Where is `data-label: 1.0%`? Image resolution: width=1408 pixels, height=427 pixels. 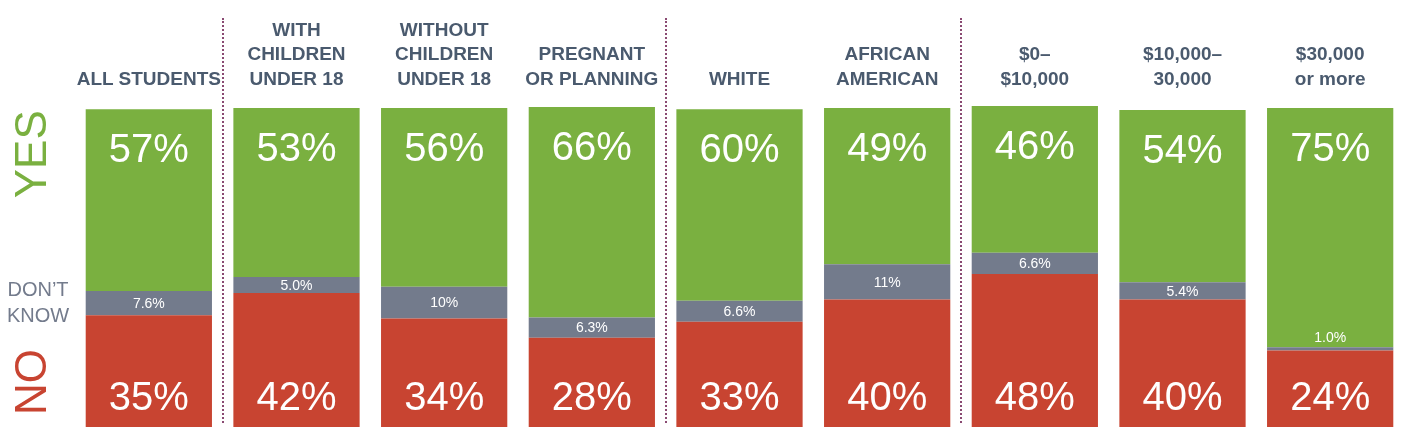
data-label: 1.0% is located at coordinates (1330, 337).